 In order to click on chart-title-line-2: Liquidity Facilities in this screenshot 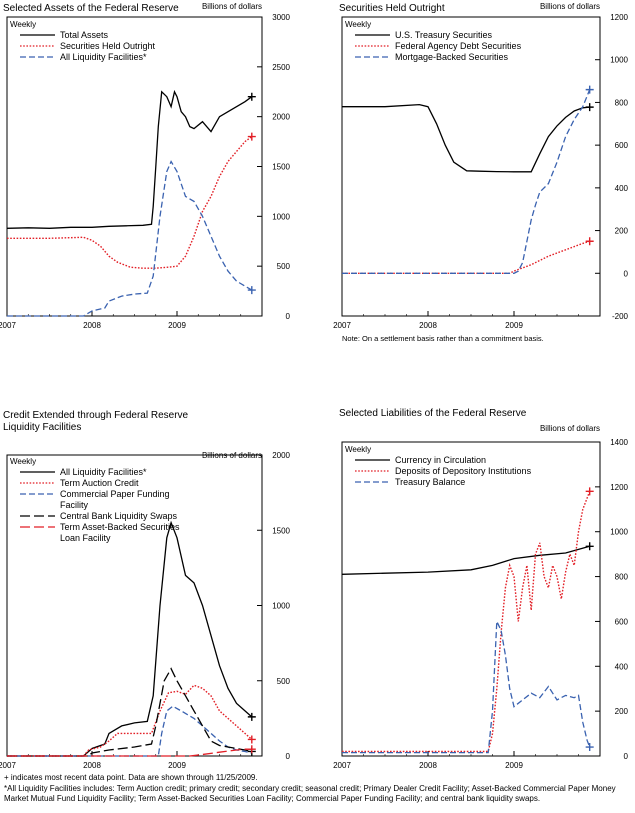, I will do `click(42, 427)`.